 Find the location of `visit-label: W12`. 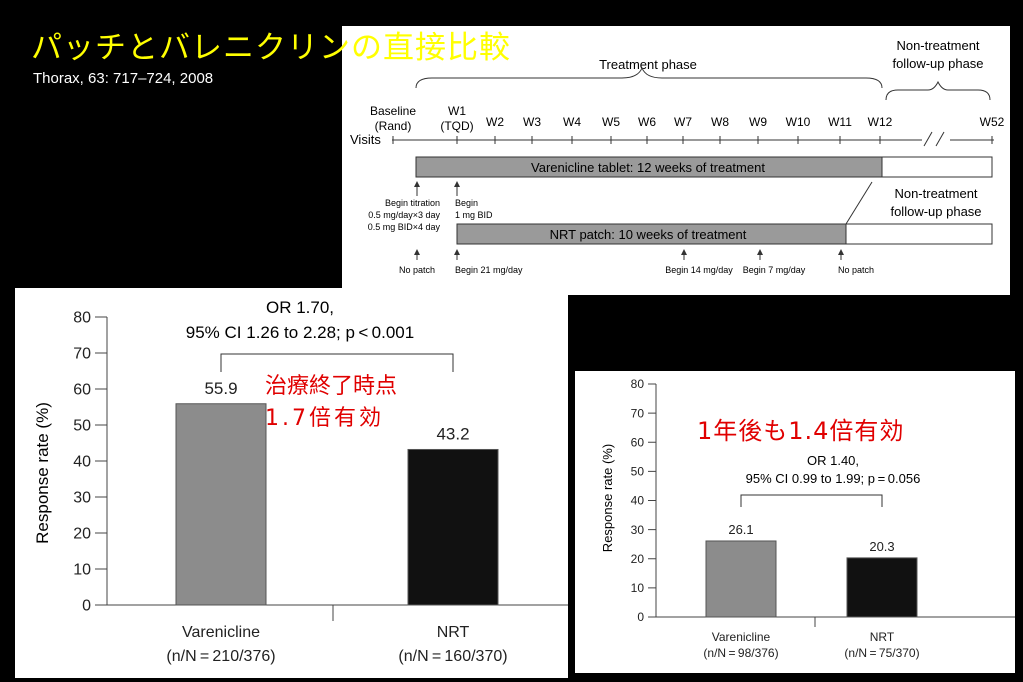

visit-label: W12 is located at coordinates (880, 122).